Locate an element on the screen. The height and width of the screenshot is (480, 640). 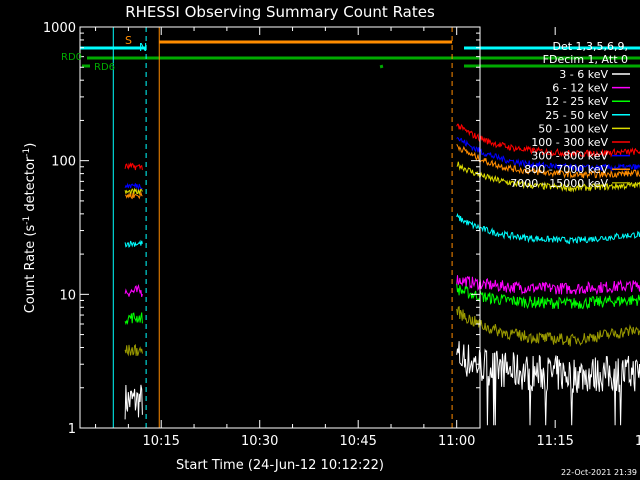
x-tick-label: 10:15 is located at coordinates (160, 441).